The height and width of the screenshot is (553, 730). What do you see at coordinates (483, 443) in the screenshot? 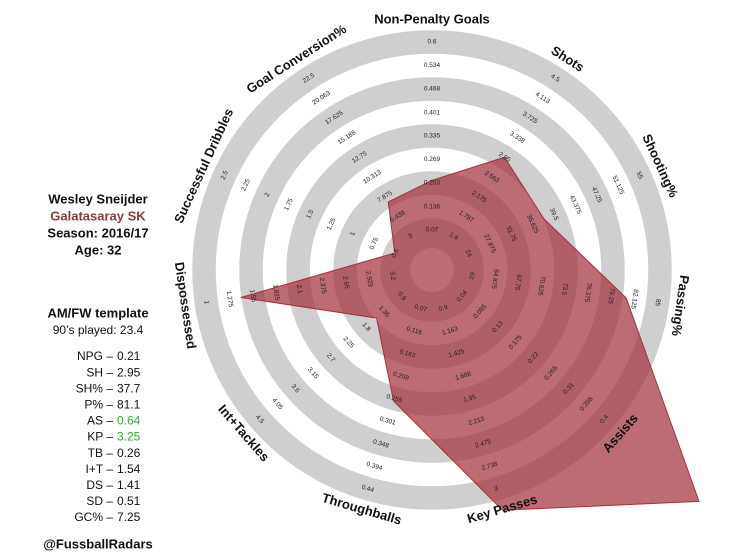
I see `tick-label: 2.475` at bounding box center [483, 443].